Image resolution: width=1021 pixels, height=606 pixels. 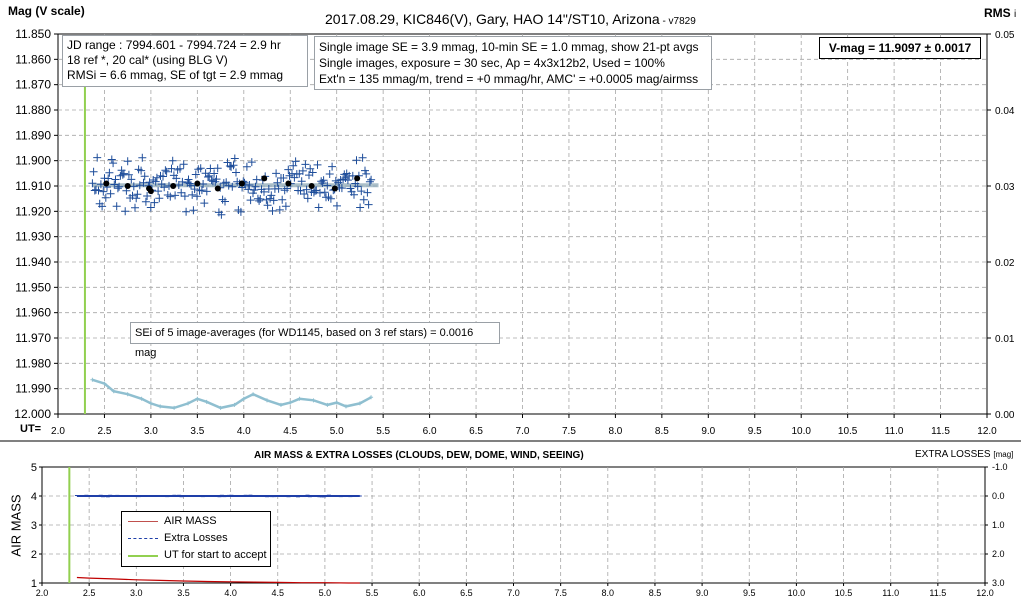 I want to click on info-rmsi: RMSi = 6.6 mmag, SE of tgt = 2.9 mmag, so click(x=175, y=75).